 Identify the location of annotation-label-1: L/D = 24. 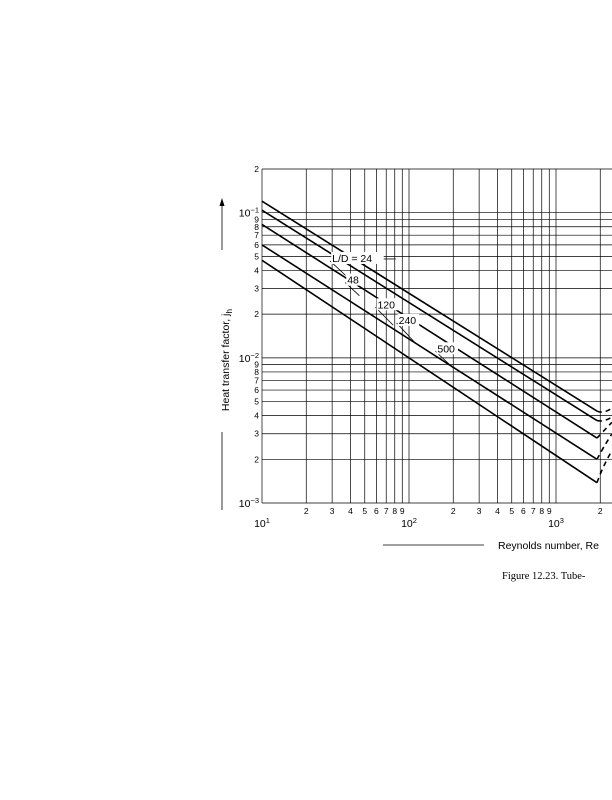
(352, 259).